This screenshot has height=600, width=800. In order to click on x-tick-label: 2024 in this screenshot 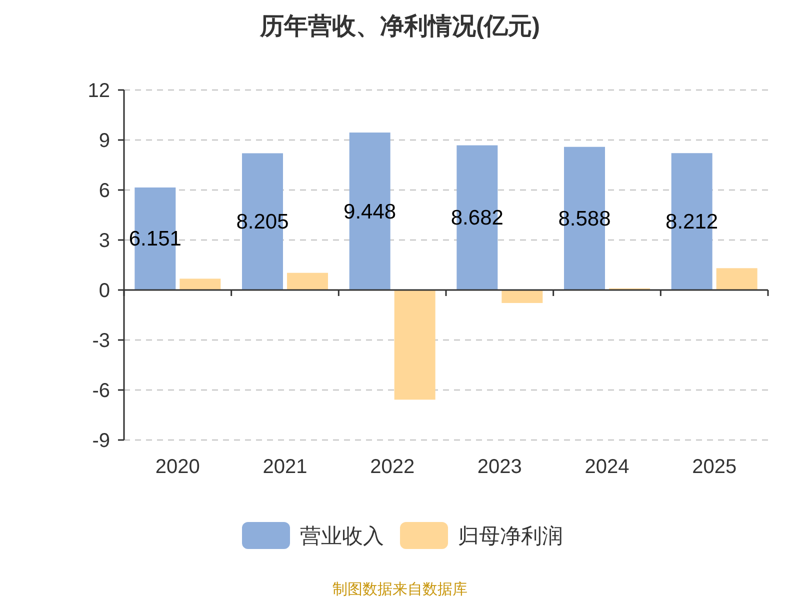, I will do `click(607, 467)`.